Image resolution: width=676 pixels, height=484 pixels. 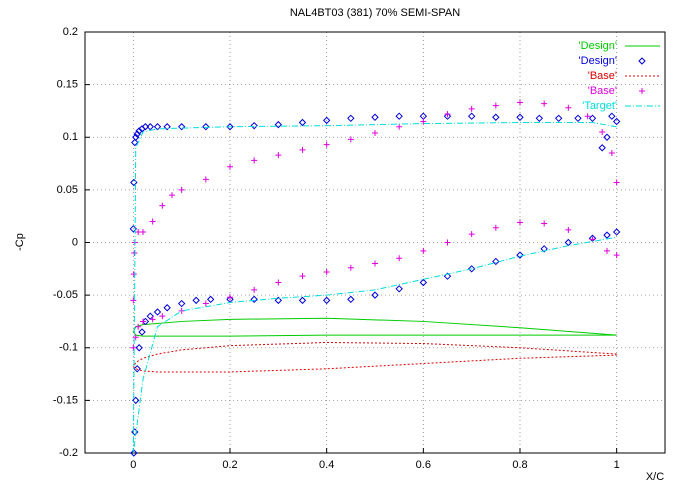 I want to click on y-tick-label: -0.1, so click(x=68, y=348).